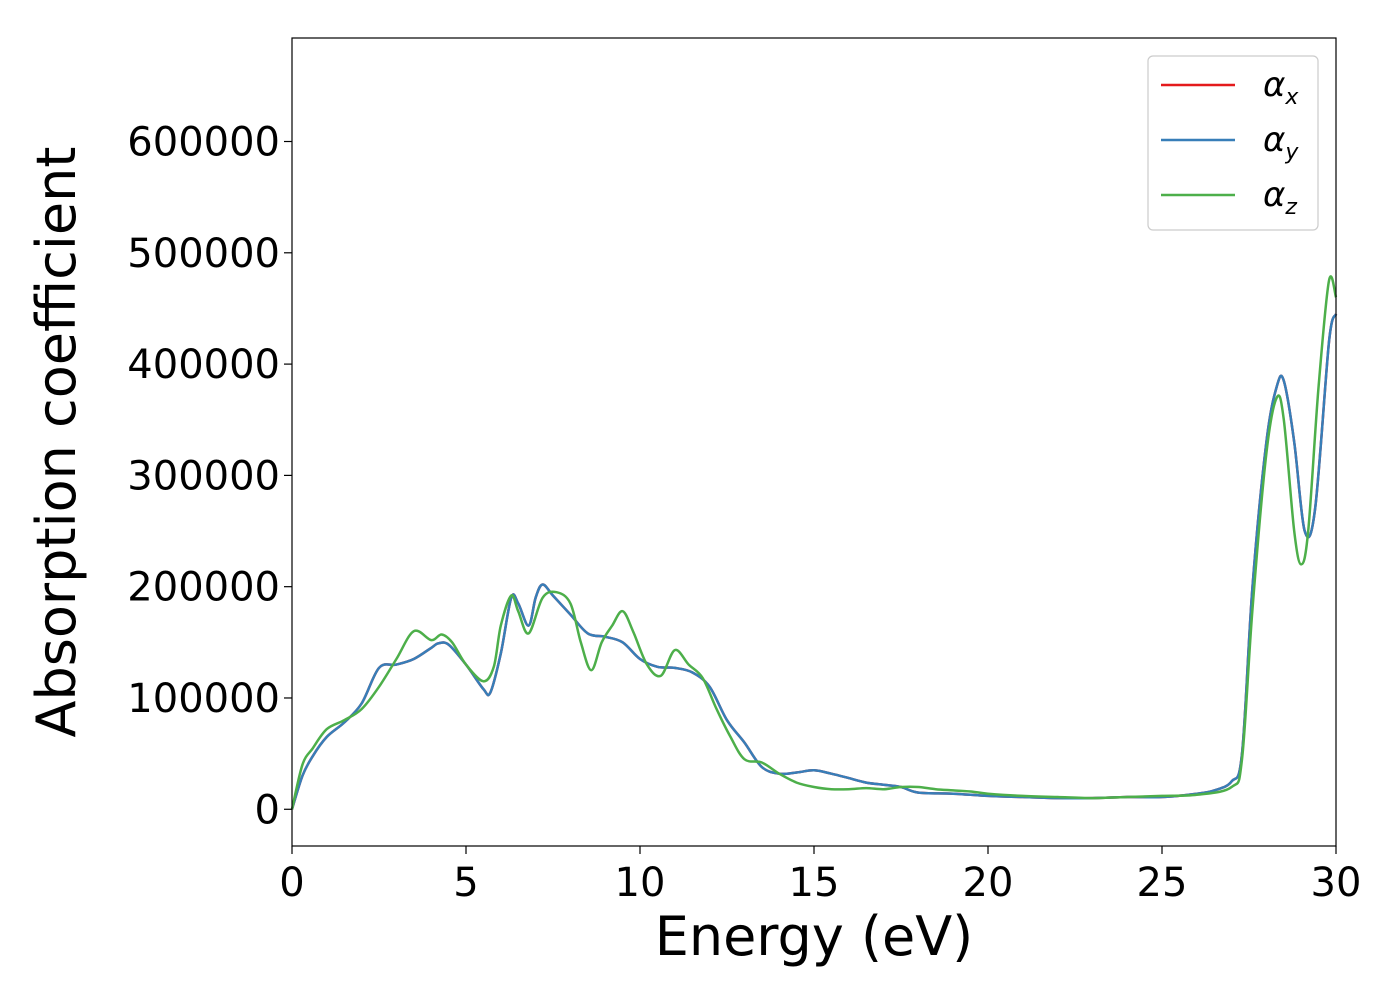 This screenshot has height=1000, width=1400. I want to click on legend-box, so click(1233, 143).